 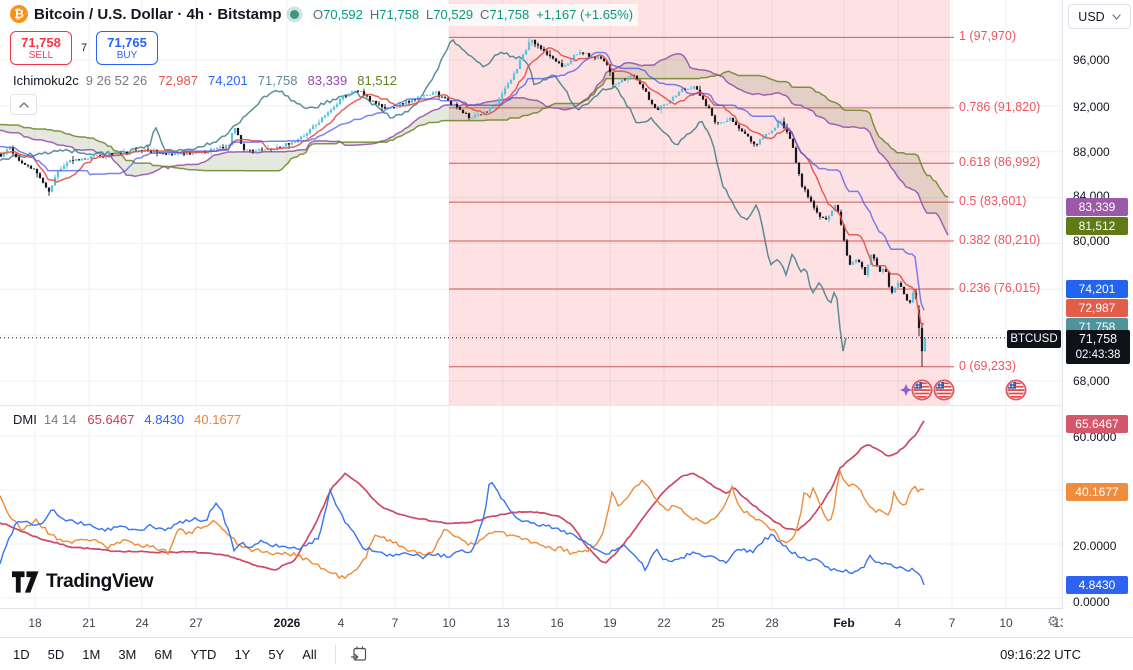 I want to click on time-axis-tick: 25, so click(x=718, y=623).